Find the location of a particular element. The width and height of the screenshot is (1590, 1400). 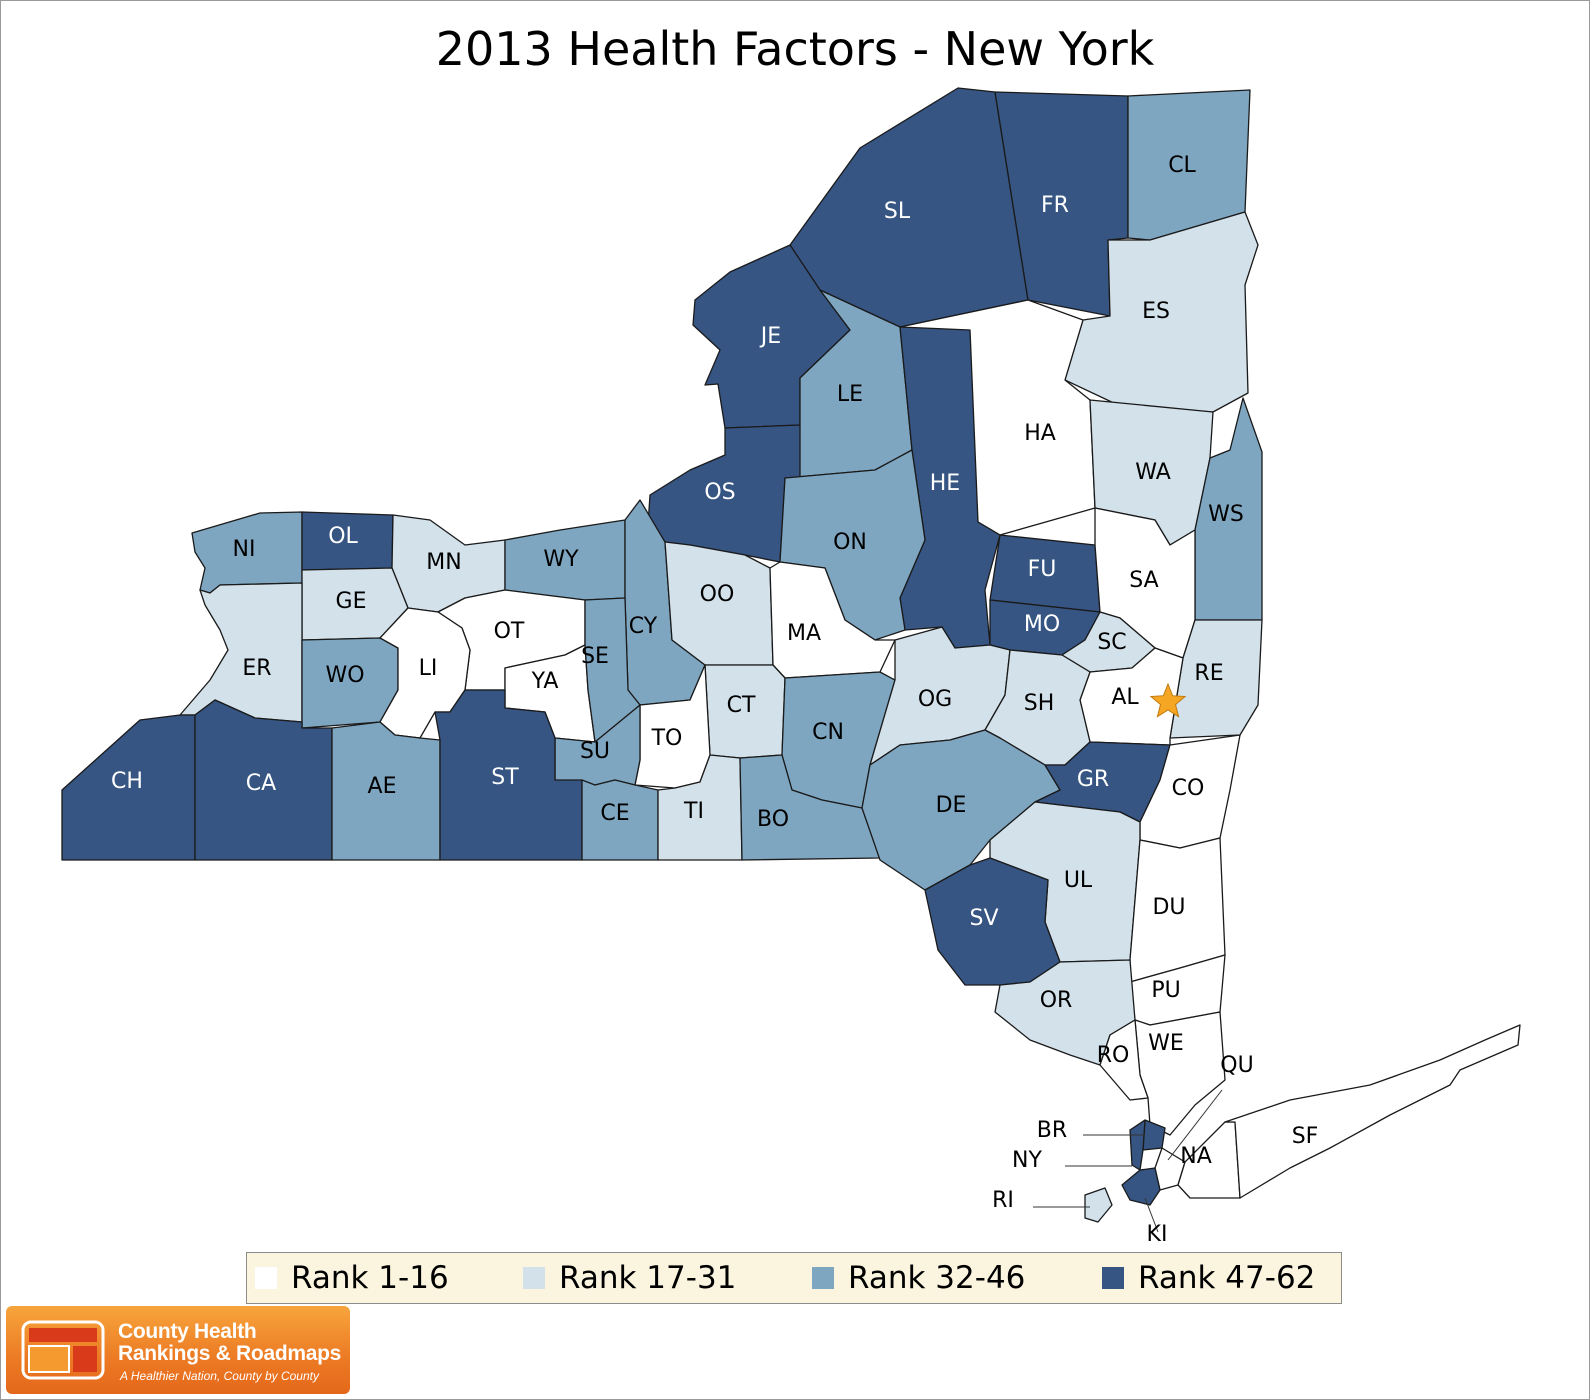

county-ce is located at coordinates (620, 820).